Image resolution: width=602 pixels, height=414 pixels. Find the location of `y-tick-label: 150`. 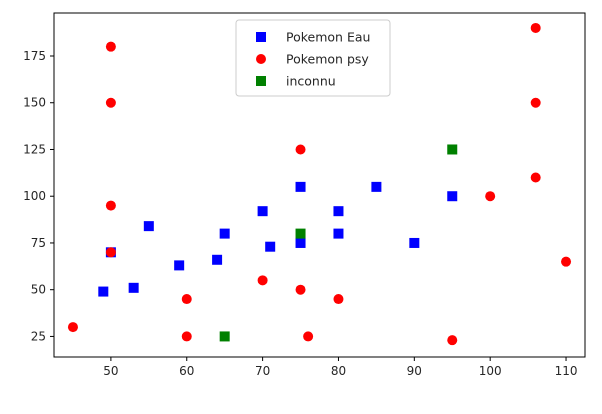

y-tick-label: 150 is located at coordinates (34, 103).